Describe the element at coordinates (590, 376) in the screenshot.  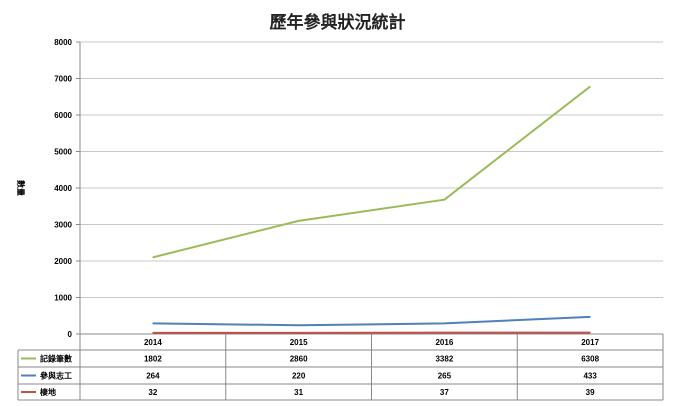
I see `data-label: 433` at that location.